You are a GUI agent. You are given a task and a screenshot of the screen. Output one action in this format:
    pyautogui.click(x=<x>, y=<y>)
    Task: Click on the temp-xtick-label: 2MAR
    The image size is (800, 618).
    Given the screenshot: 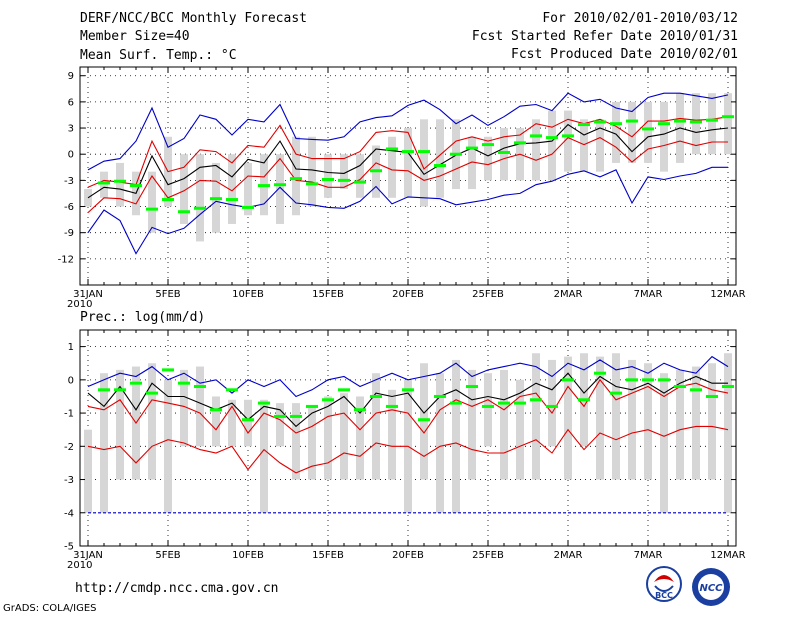 What is the action you would take?
    pyautogui.click(x=568, y=294)
    